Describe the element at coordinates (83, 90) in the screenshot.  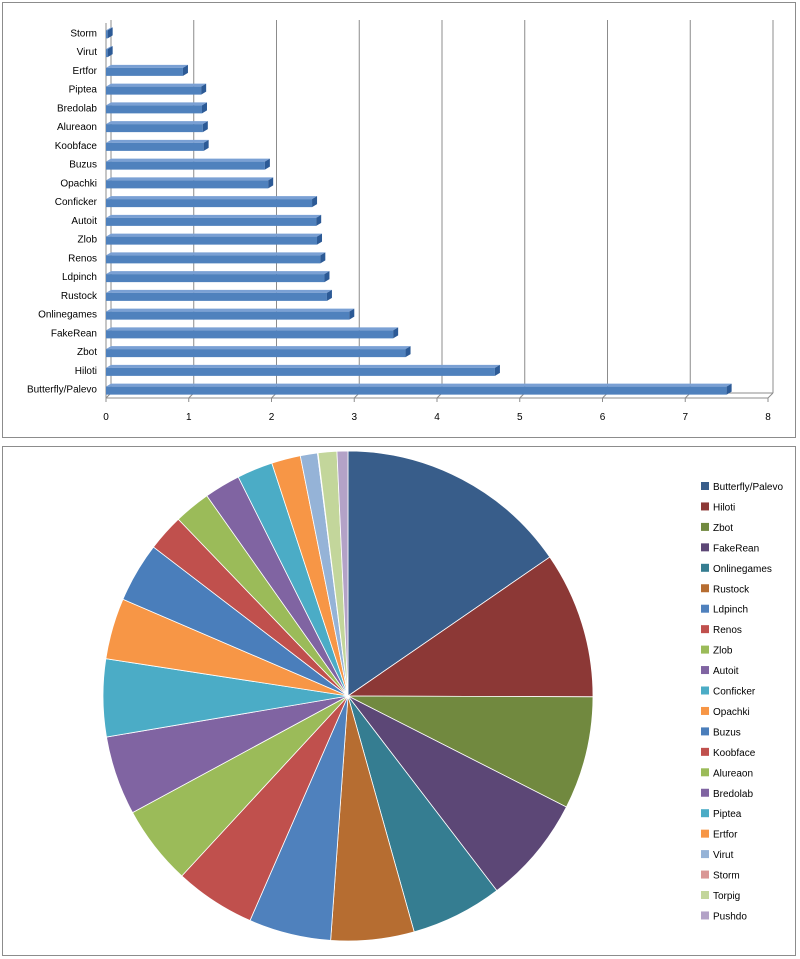
I see `y-category-label: Piptea` at that location.